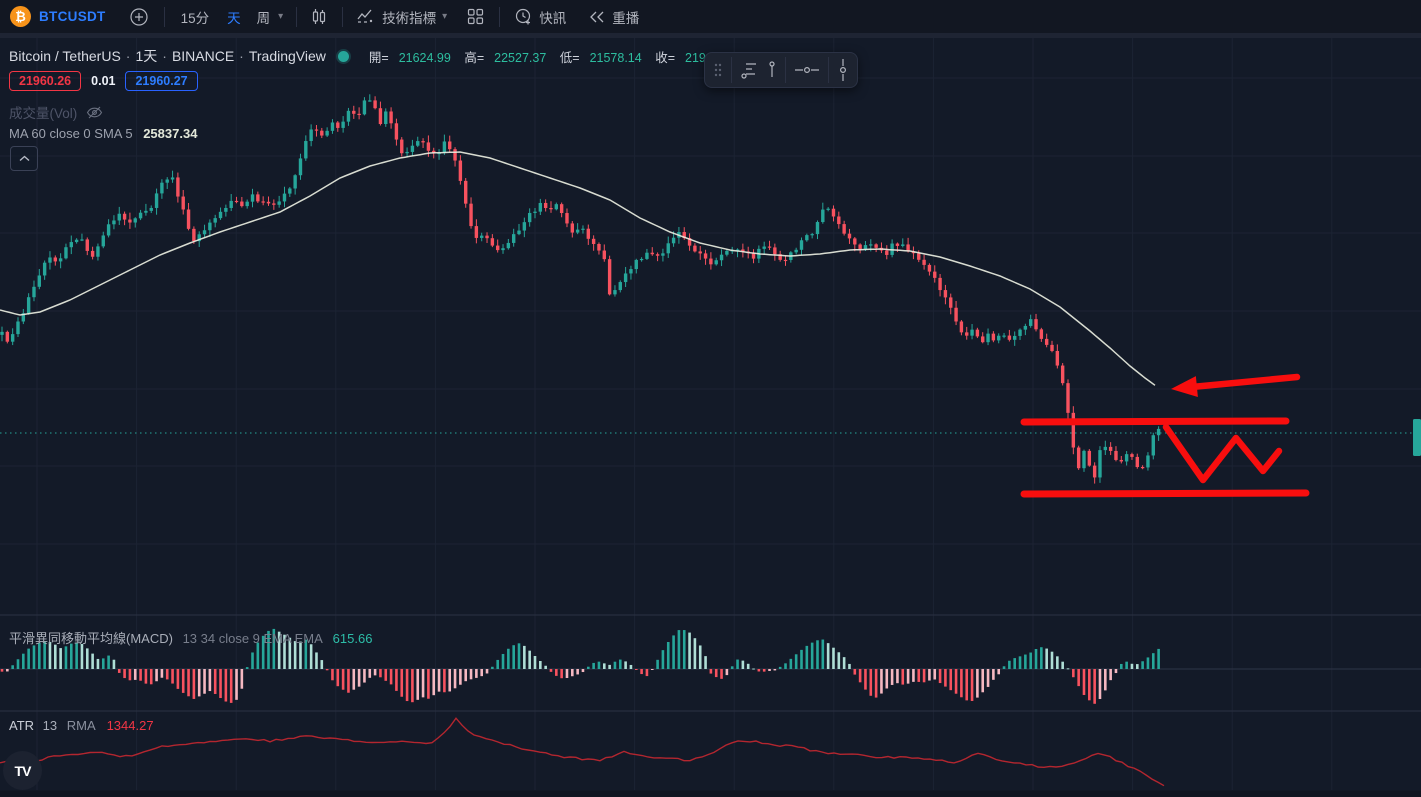 The image size is (1421, 797). Describe the element at coordinates (758, 70) in the screenshot. I see `object-tree-tool` at that location.